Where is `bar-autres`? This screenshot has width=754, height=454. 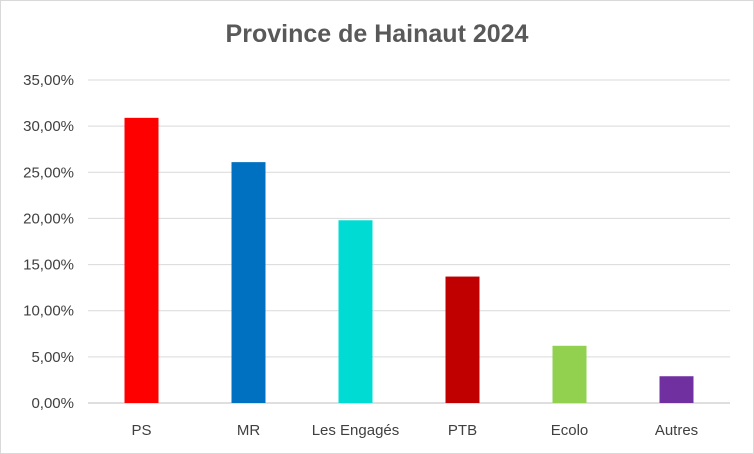
bar-autres is located at coordinates (676, 389).